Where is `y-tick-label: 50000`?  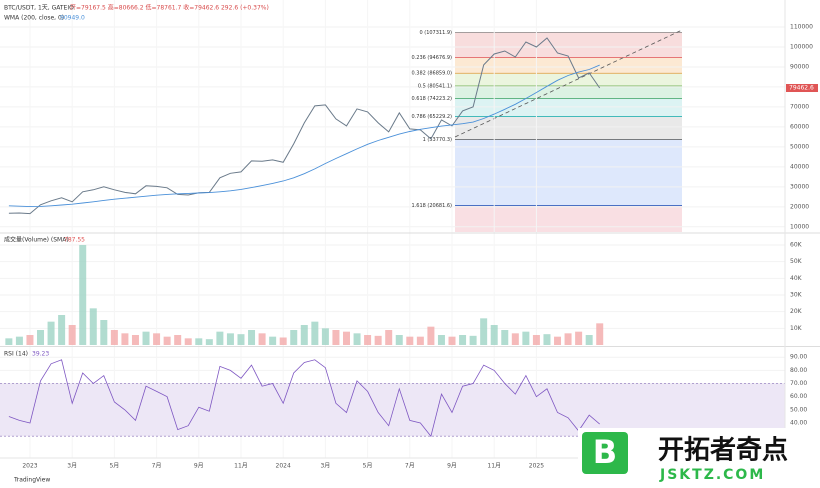
y-tick-label: 50000 is located at coordinates (799, 146).